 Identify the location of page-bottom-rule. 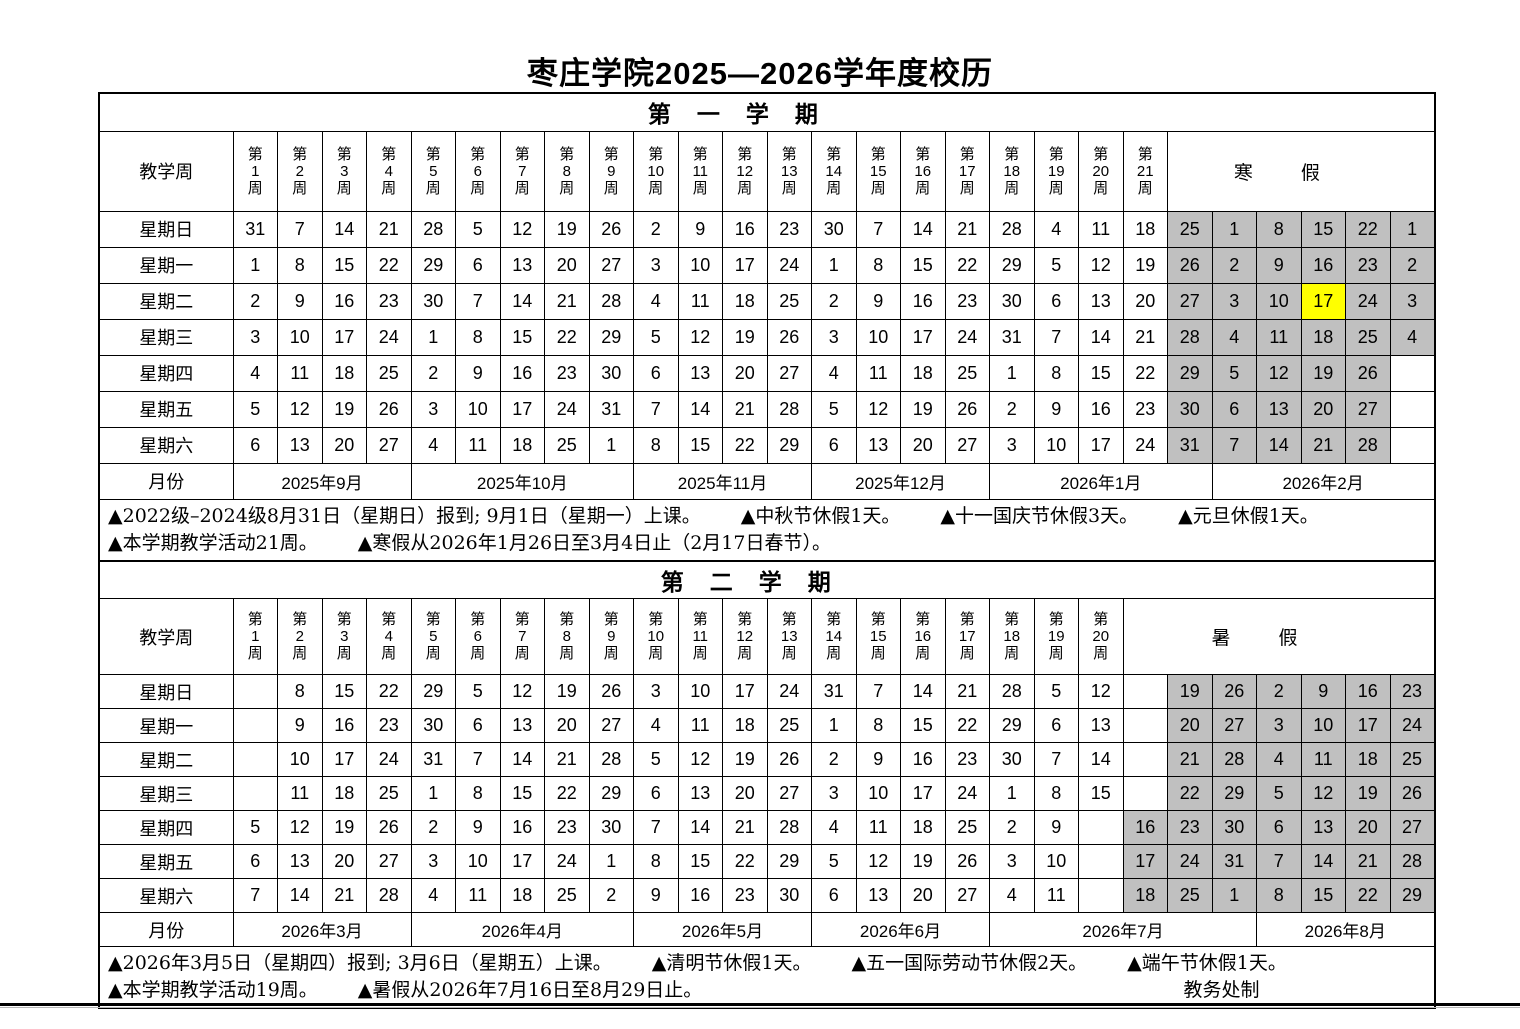
(760, 1004).